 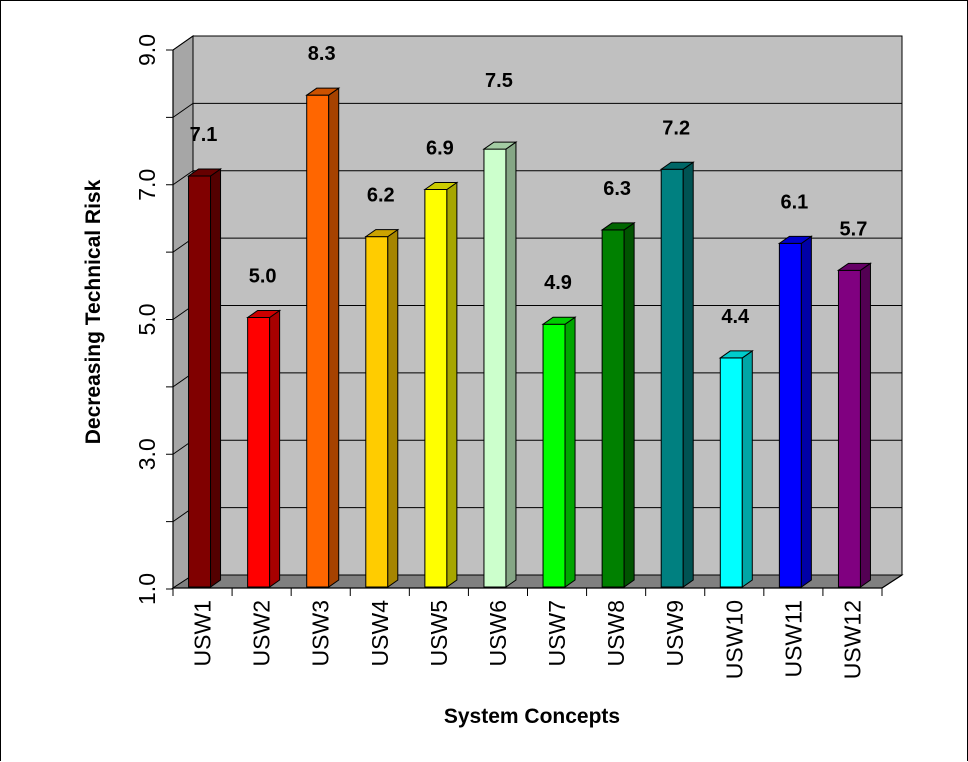 What do you see at coordinates (734, 639) in the screenshot?
I see `x-tick-label: USW10` at bounding box center [734, 639].